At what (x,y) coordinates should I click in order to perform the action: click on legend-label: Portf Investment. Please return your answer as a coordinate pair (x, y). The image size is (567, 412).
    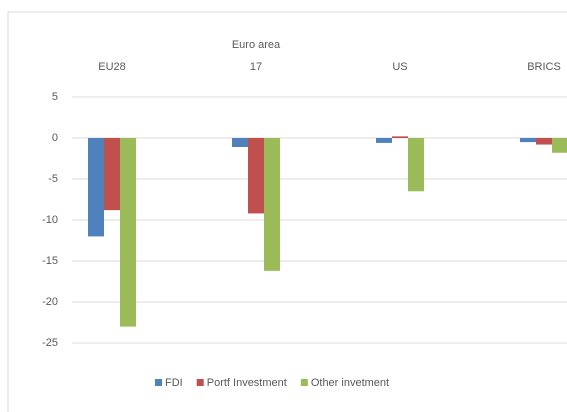
    Looking at the image, I should click on (247, 383).